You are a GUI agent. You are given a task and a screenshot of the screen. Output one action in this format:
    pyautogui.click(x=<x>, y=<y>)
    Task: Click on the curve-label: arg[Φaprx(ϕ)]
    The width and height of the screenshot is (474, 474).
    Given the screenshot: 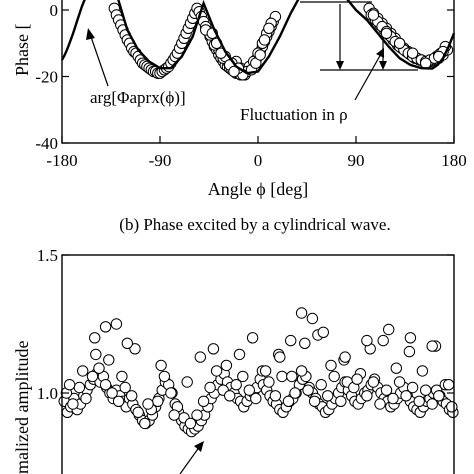 What is the action you would take?
    pyautogui.click(x=138, y=97)
    